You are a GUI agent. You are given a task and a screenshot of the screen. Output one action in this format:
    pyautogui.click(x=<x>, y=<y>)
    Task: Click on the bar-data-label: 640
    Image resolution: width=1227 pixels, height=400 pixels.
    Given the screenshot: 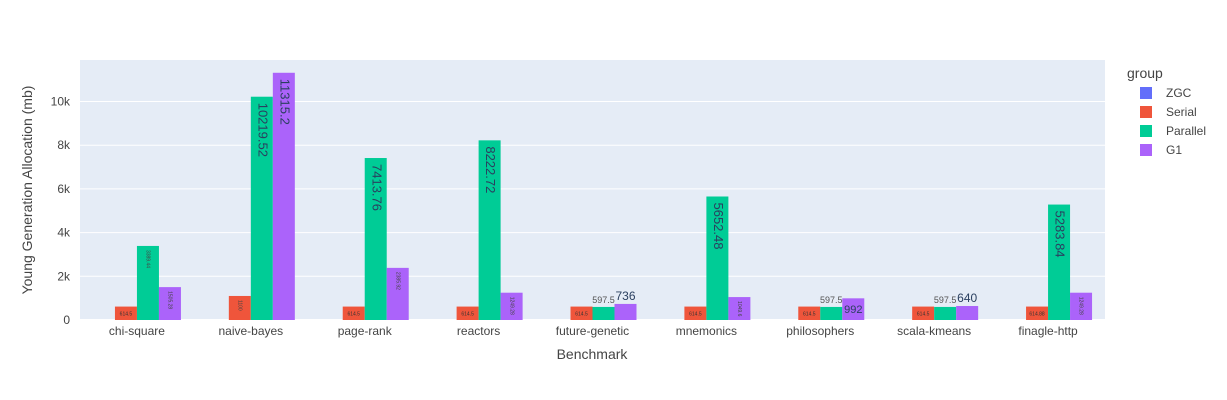 What is the action you would take?
    pyautogui.click(x=967, y=298)
    